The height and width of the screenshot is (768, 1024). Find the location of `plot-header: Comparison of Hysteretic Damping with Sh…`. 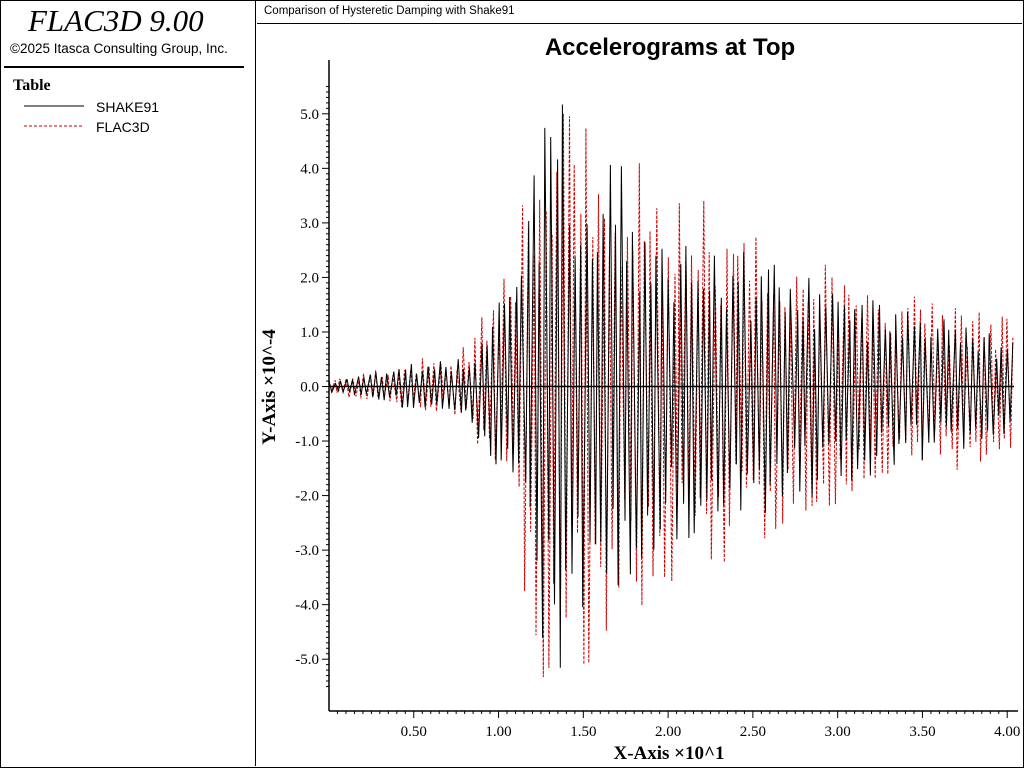

plot-header: Comparison of Hysteretic Damping with Sh… is located at coordinates (639, 12).